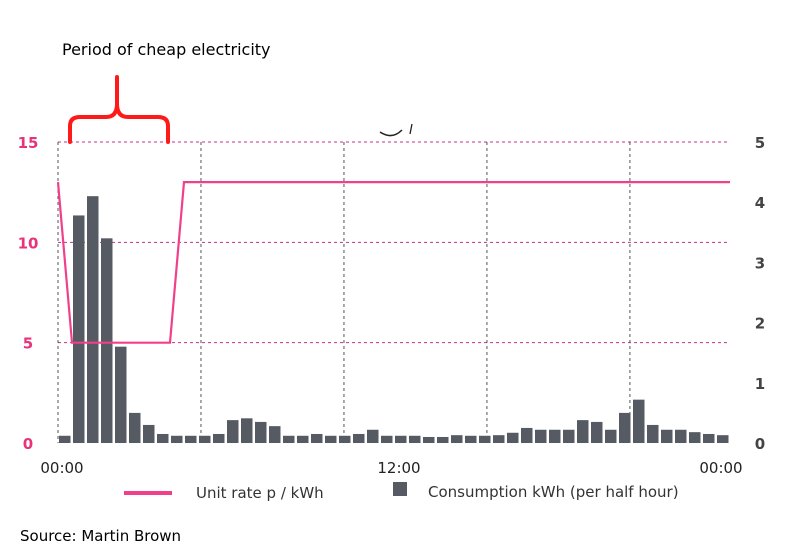  I want to click on source-text: Source: Martin Brown, so click(101, 536).